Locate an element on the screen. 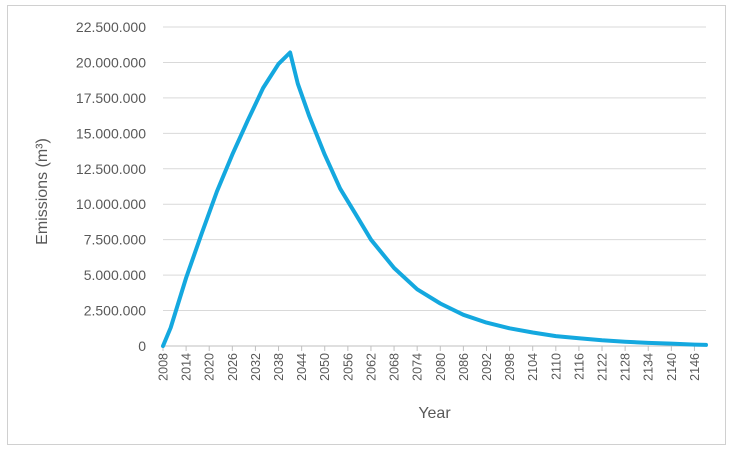 The height and width of the screenshot is (455, 736). x-tick-label: 2026 is located at coordinates (233, 367).